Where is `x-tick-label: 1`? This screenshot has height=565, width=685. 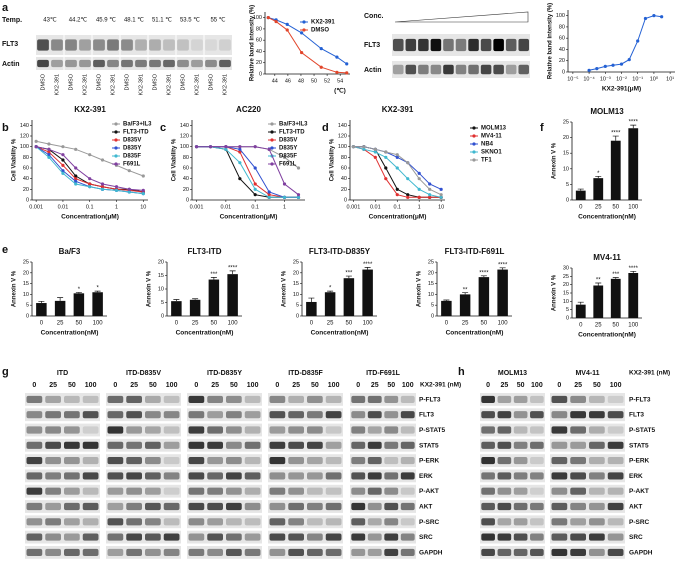 x-tick-label: 1 is located at coordinates (284, 207).